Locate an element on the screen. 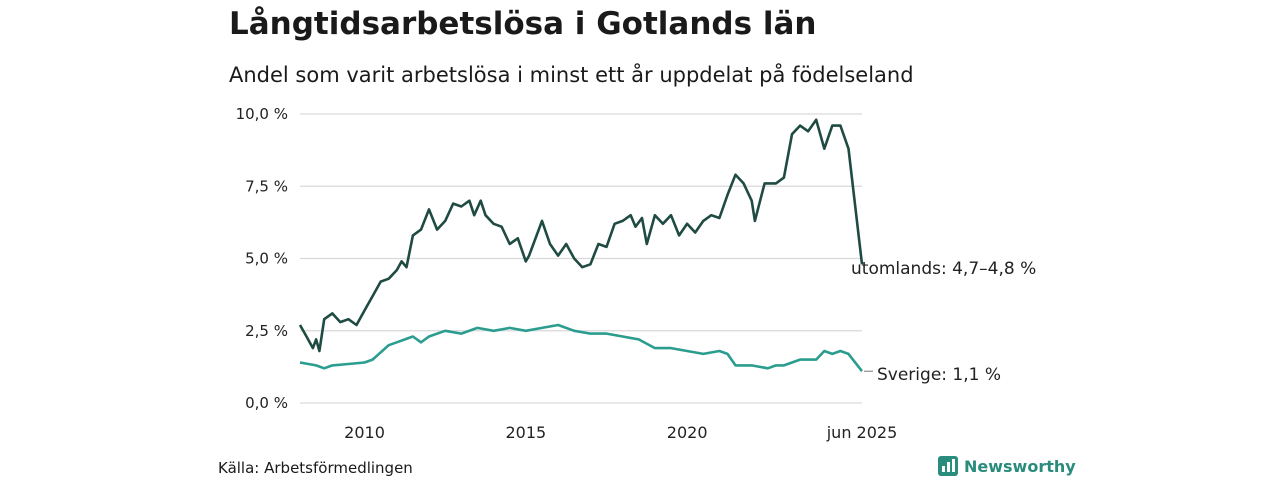  x-tick-label: 2020 is located at coordinates (687, 432).